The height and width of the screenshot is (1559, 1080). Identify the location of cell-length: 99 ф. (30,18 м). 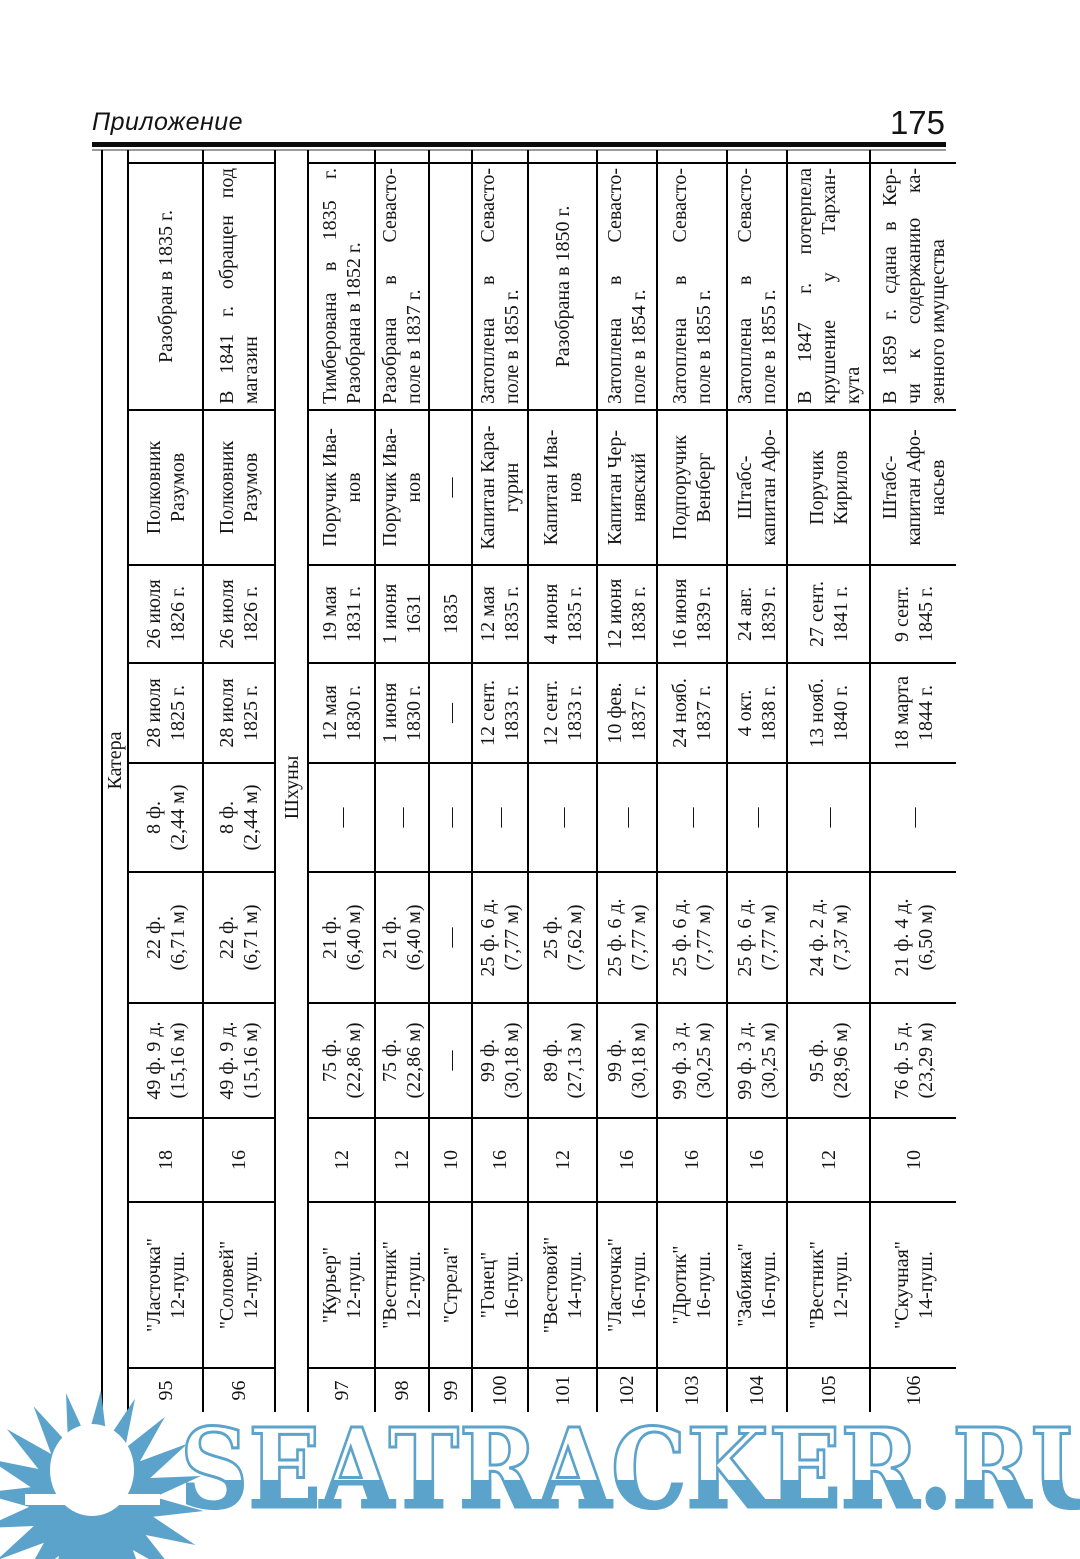
(627, 1060).